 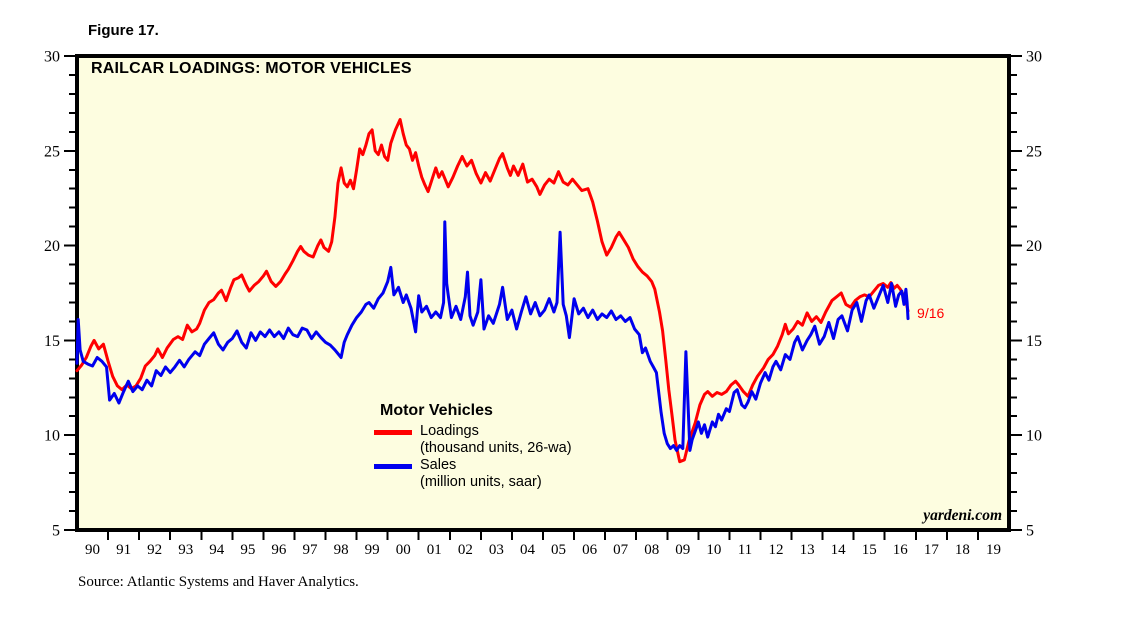 I want to click on legend-heading: Motor Vehicles, so click(x=436, y=410).